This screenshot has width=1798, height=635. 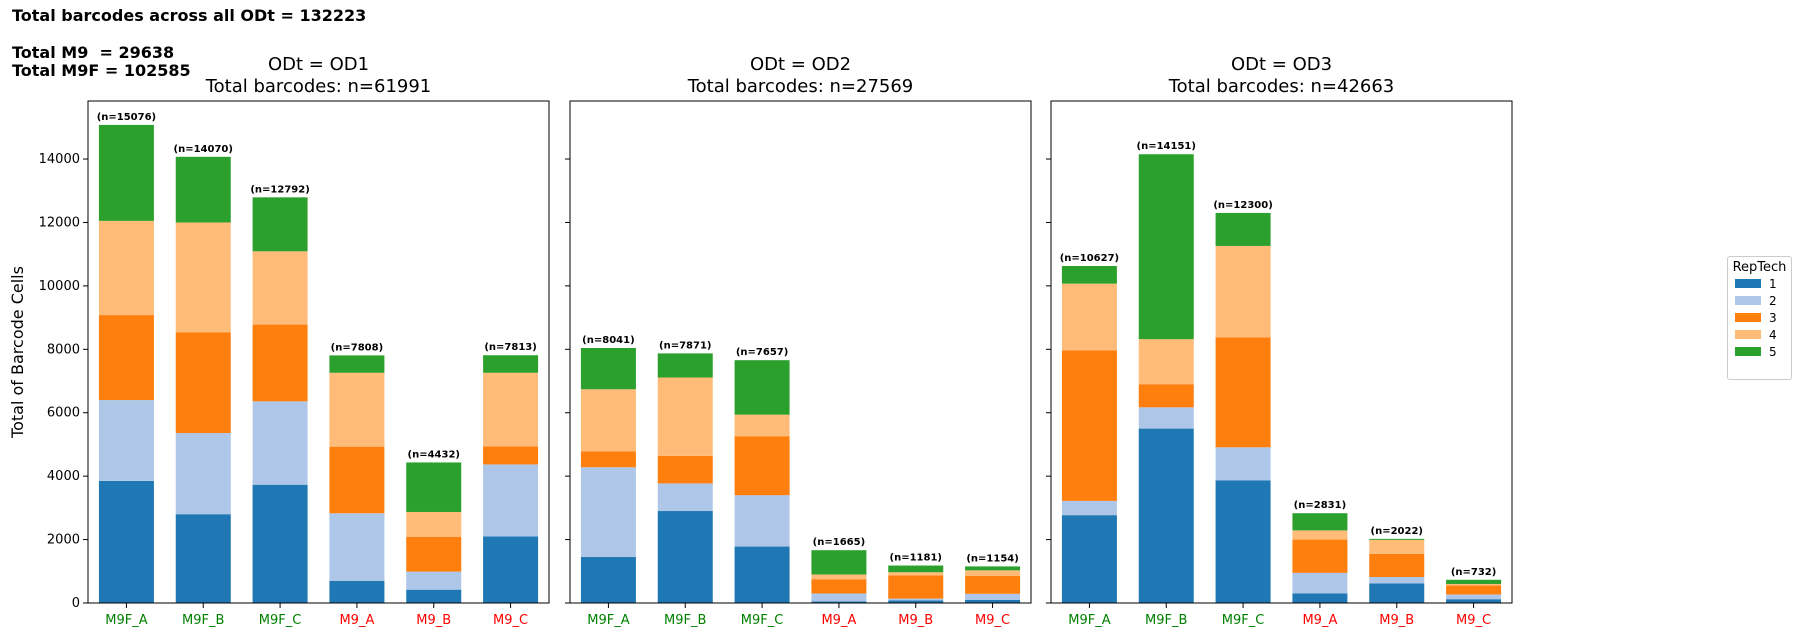 What do you see at coordinates (1763, 351) in the screenshot?
I see `legend-item-5: 5` at bounding box center [1763, 351].